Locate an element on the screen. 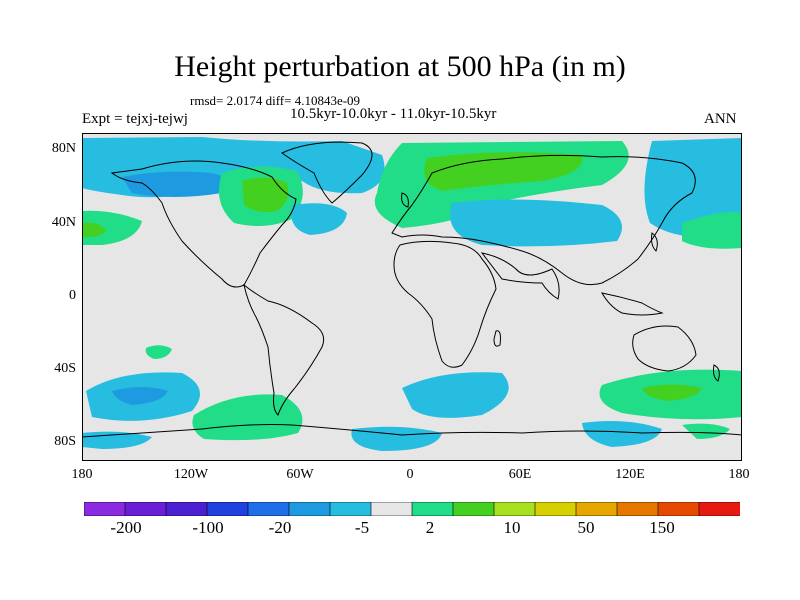 The image size is (800, 600). pos-region-southeast-pacific is located at coordinates (247, 417).